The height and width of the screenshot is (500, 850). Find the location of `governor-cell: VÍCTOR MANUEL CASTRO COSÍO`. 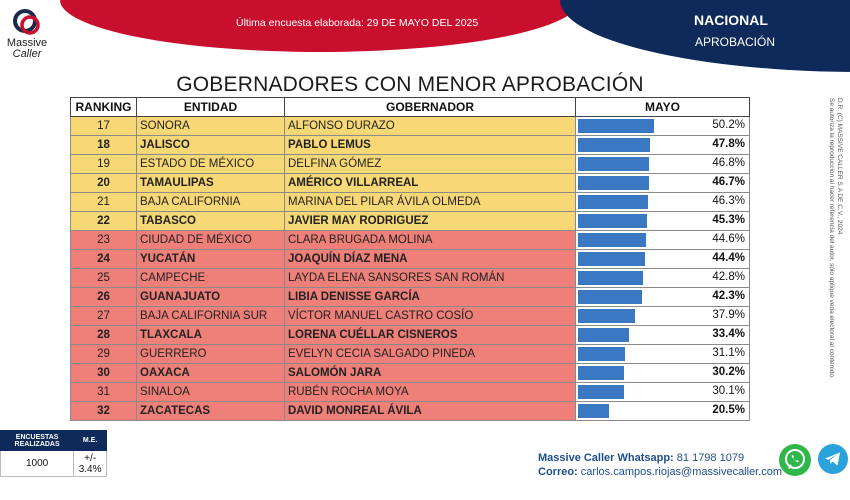

governor-cell: VÍCTOR MANUEL CASTRO COSÍO is located at coordinates (430, 316).